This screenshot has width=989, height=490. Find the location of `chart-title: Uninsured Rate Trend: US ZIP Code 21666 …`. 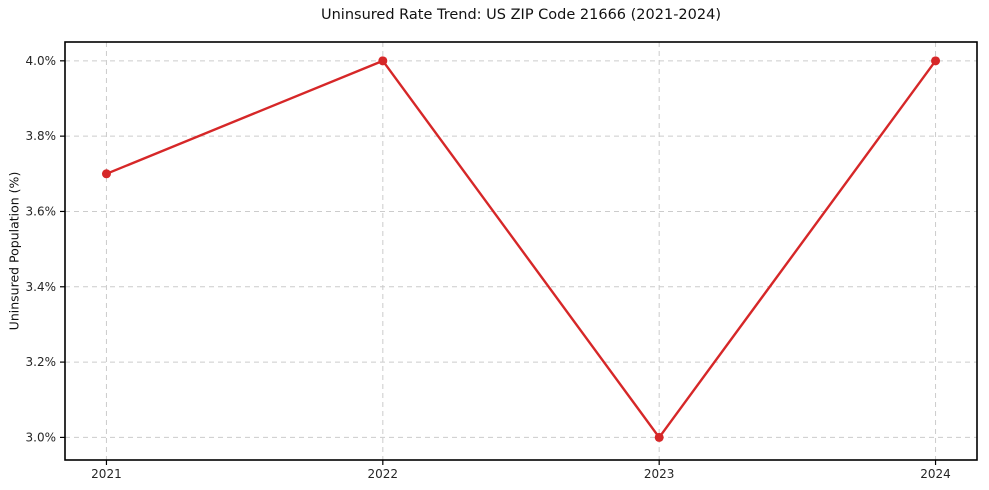

chart-title: Uninsured Rate Trend: US ZIP Code 21666 … is located at coordinates (521, 15).